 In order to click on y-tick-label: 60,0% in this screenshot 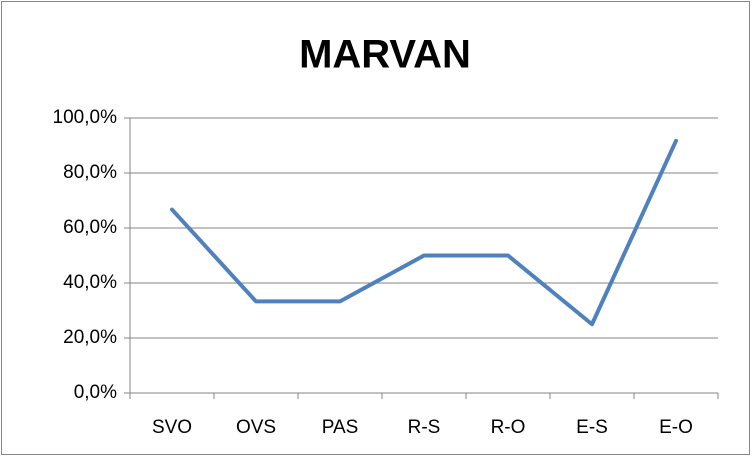, I will do `click(90, 227)`.